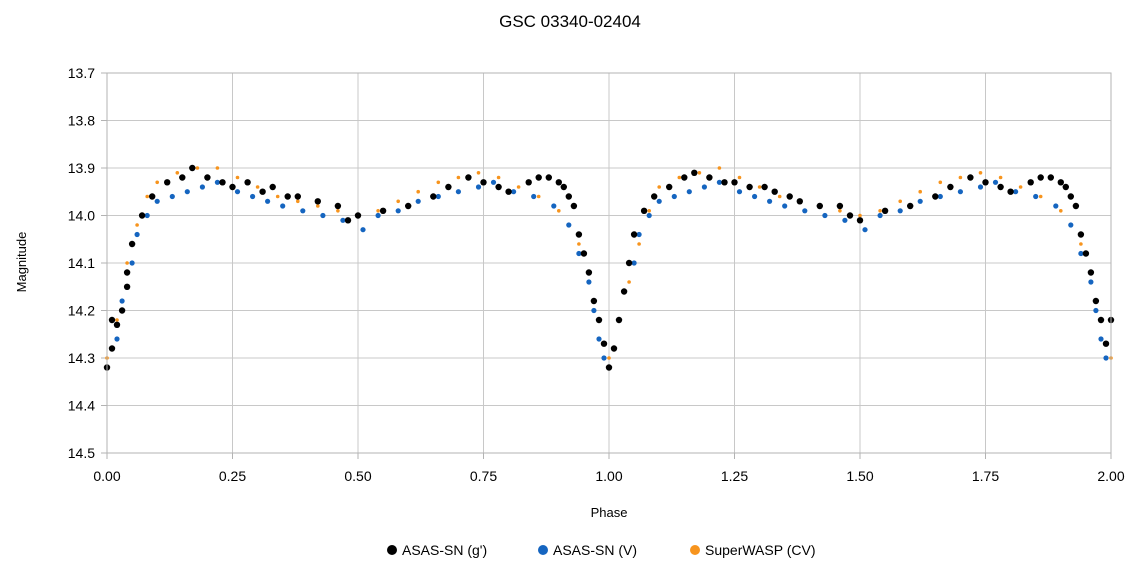  Describe the element at coordinates (1110, 476) in the screenshot. I see `x-tick-label: 2.00` at that location.